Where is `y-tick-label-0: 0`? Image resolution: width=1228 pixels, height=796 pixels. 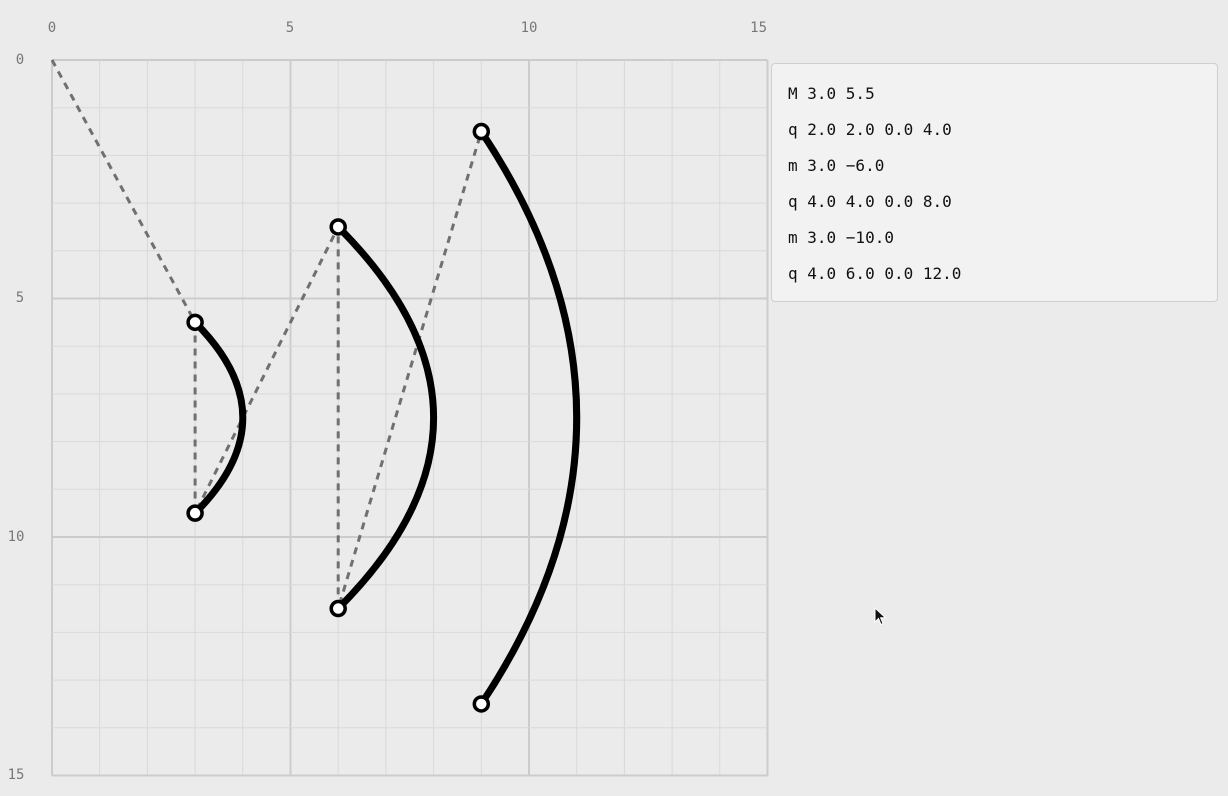
y-tick-label-0: 0 is located at coordinates (20, 60).